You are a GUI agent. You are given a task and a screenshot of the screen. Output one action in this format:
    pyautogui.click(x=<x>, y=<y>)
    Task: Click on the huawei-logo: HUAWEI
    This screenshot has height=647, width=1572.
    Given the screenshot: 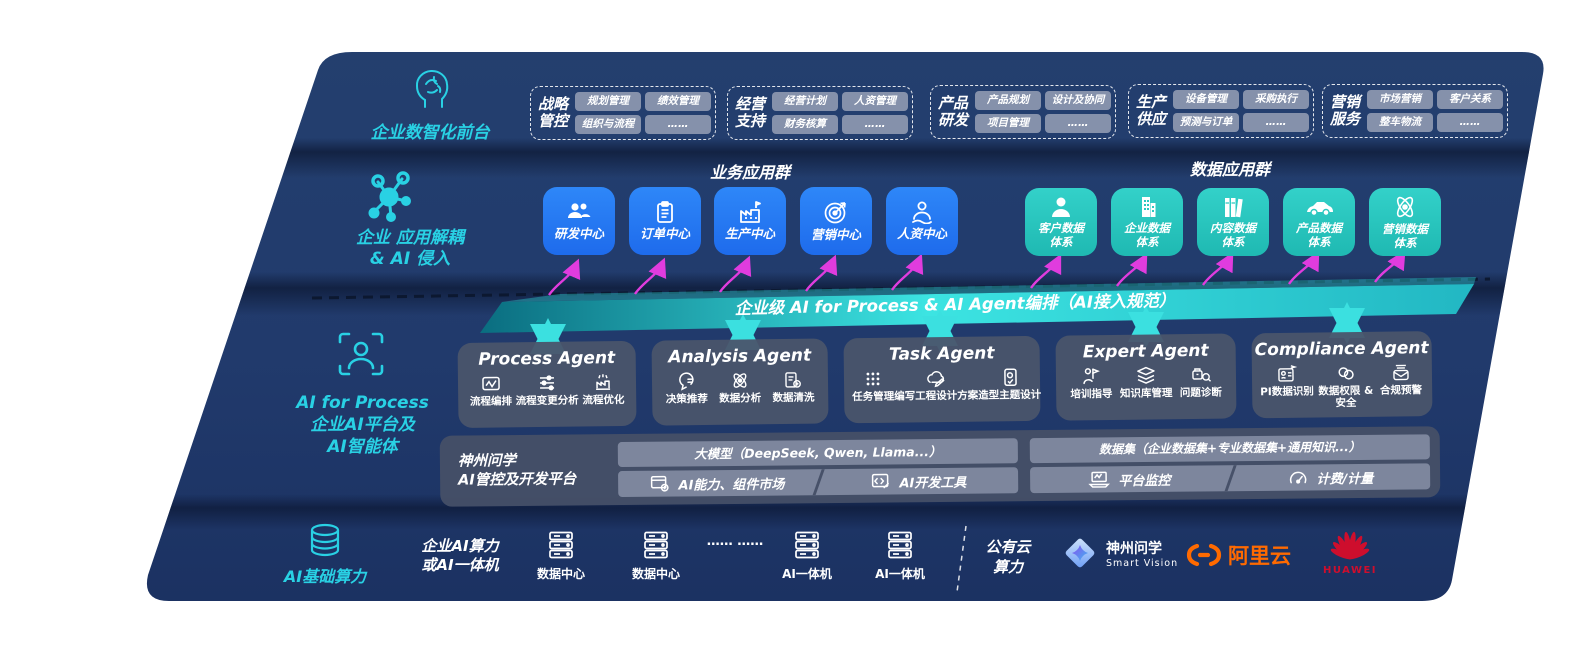 What is the action you would take?
    pyautogui.click(x=1350, y=552)
    